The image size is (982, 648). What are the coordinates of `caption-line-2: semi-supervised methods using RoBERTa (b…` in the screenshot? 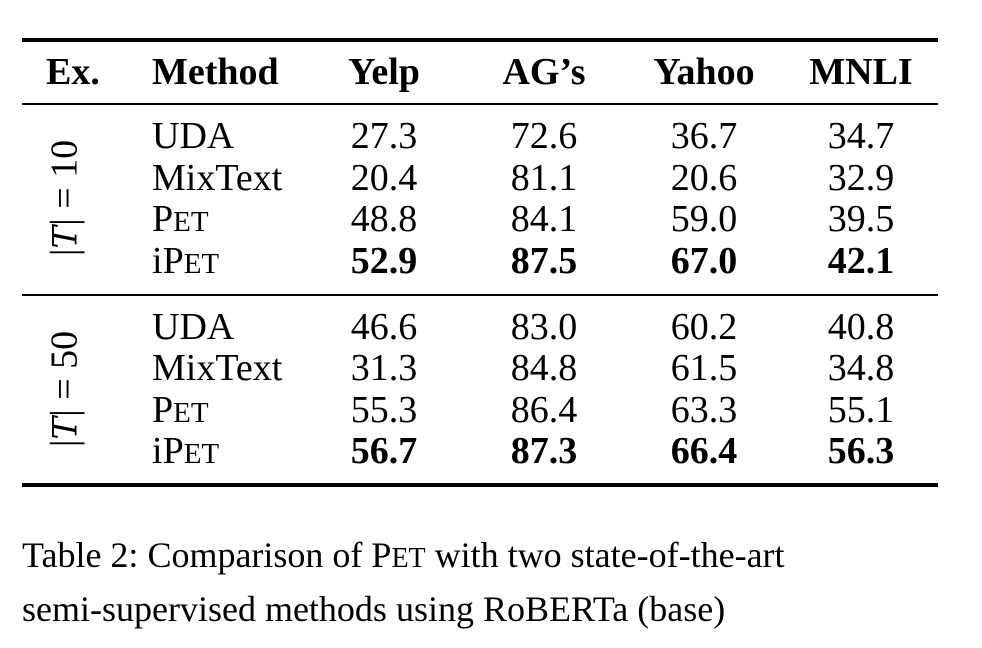 It's located at (374, 609).